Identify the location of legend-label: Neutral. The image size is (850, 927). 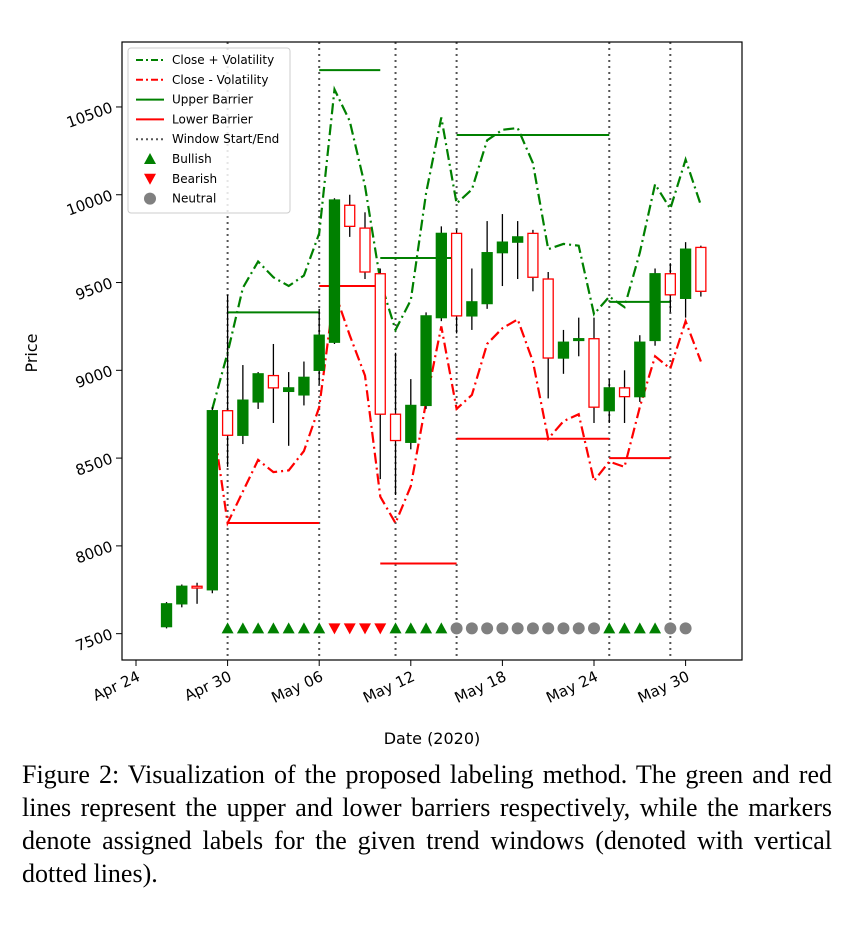
(194, 199).